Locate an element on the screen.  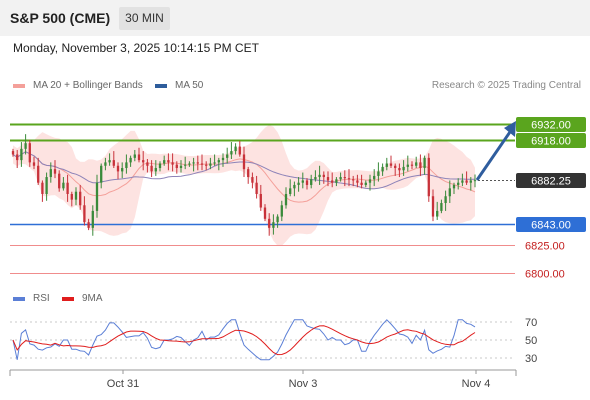
rsi-swatch is located at coordinates (19, 298).